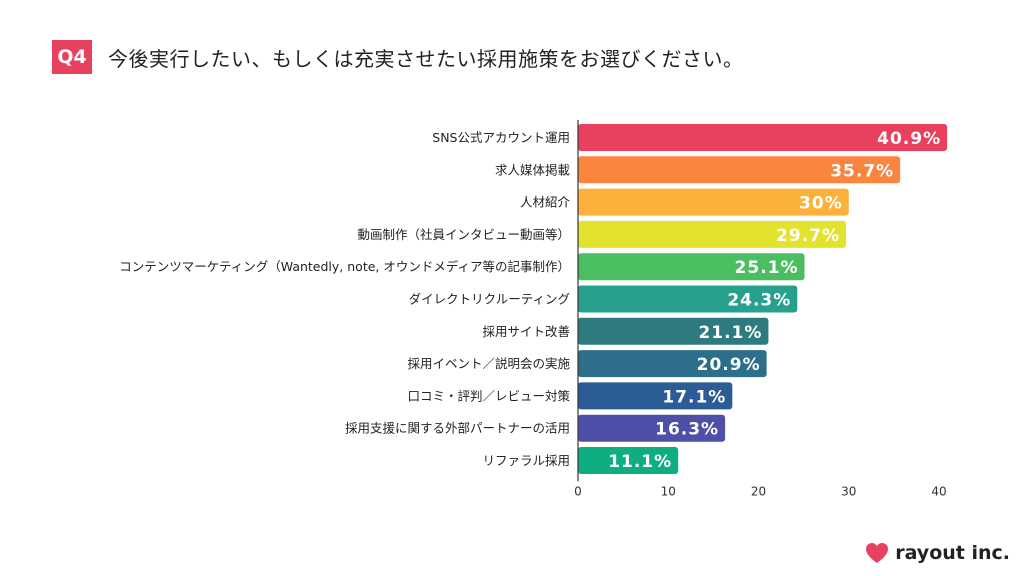 This screenshot has height=576, width=1024. Describe the element at coordinates (909, 139) in the screenshot. I see `value-label: 40.9%` at that location.